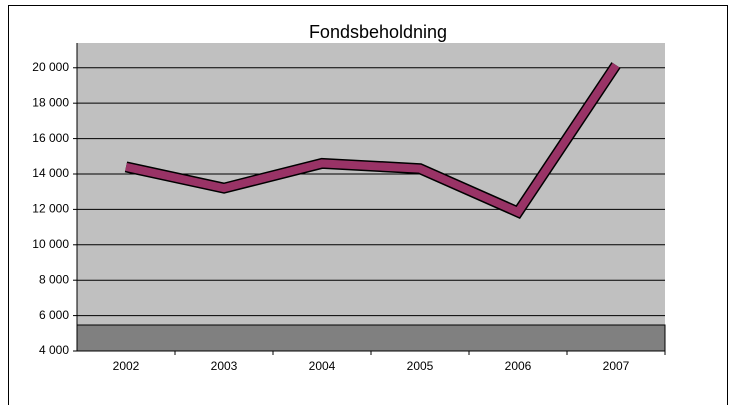  What do you see at coordinates (50, 138) in the screenshot?
I see `y-tick-label: 16 000` at bounding box center [50, 138].